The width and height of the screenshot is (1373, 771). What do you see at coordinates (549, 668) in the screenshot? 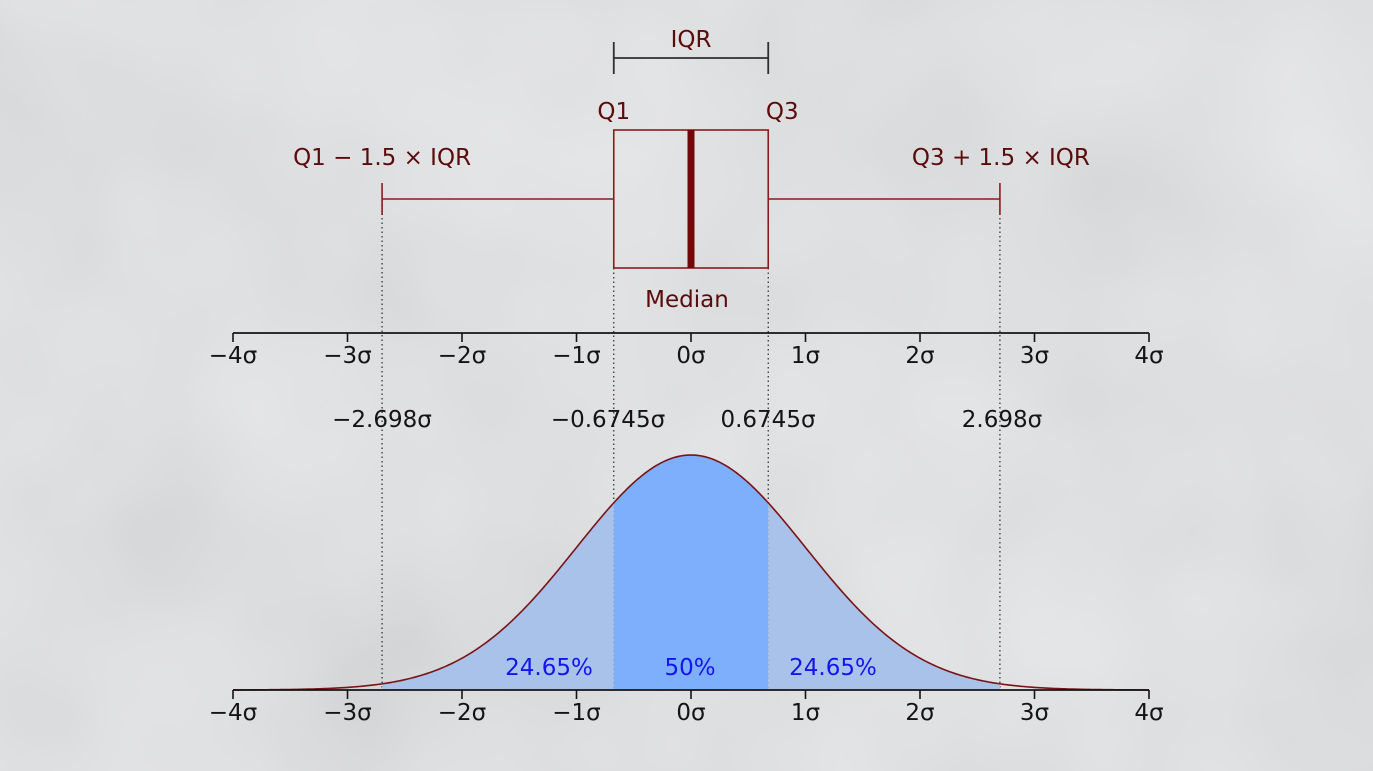
I see `area-percent-label-0: 24.65%` at bounding box center [549, 668].